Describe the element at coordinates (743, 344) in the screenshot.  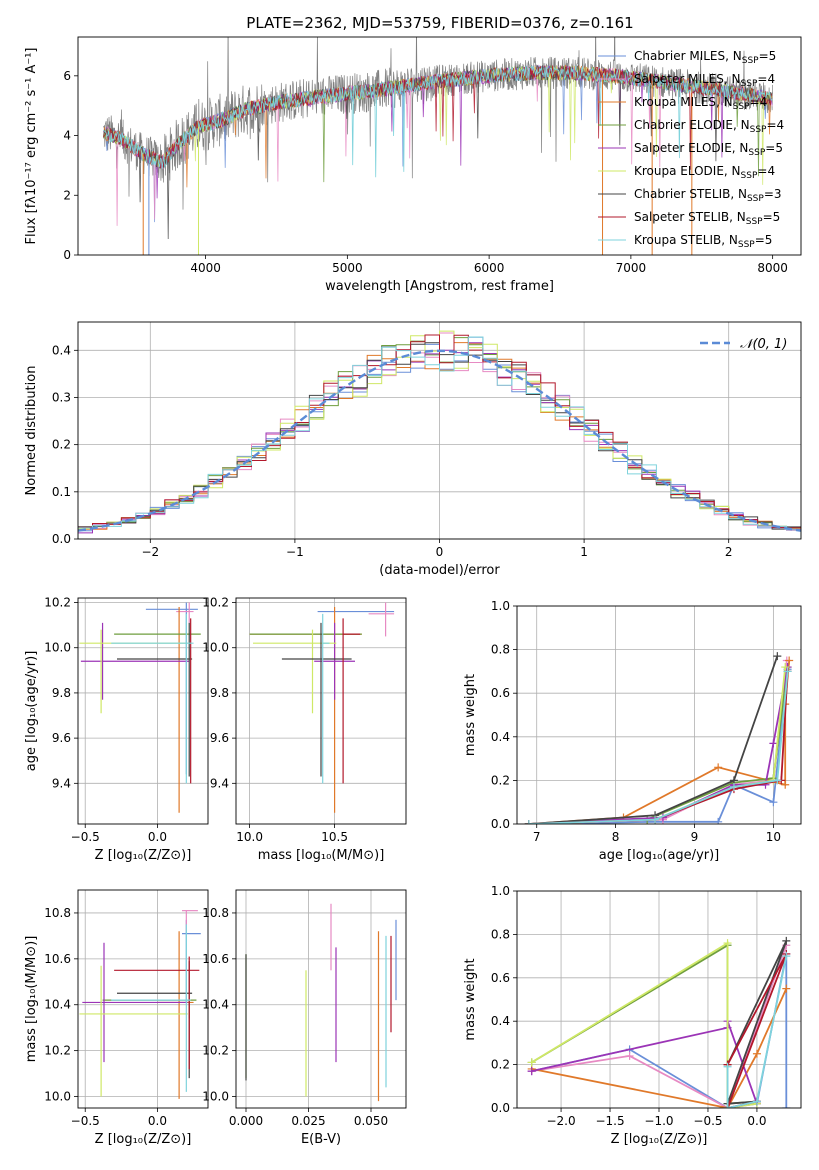
I see `residuals-legend: 𝒩(0, 1)` at that location.